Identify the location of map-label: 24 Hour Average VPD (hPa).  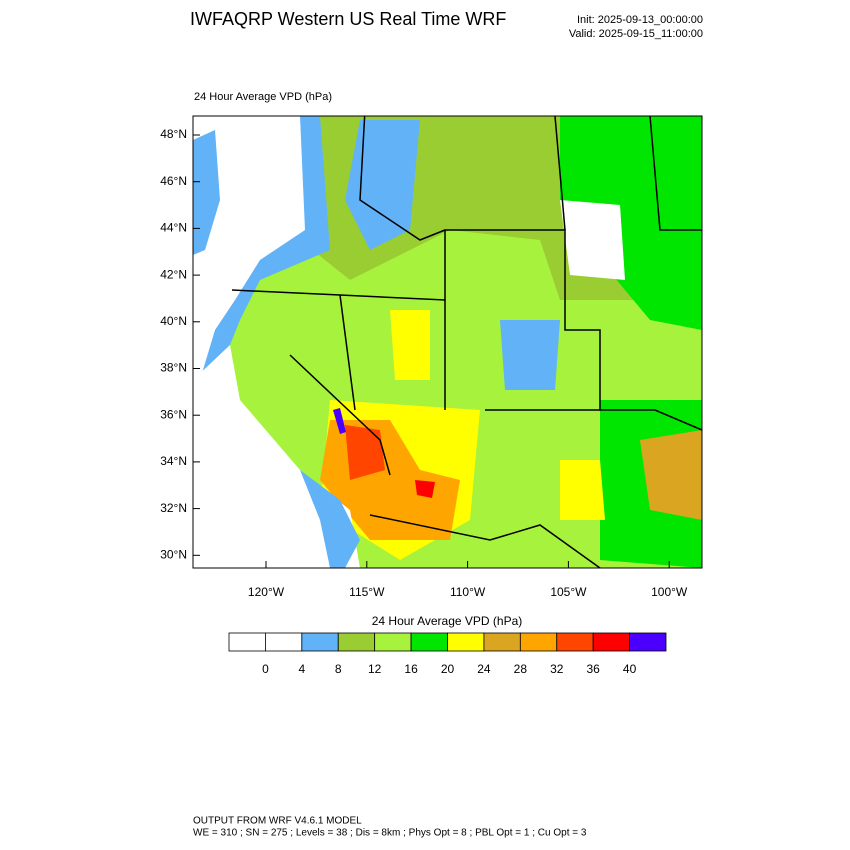
(263, 97).